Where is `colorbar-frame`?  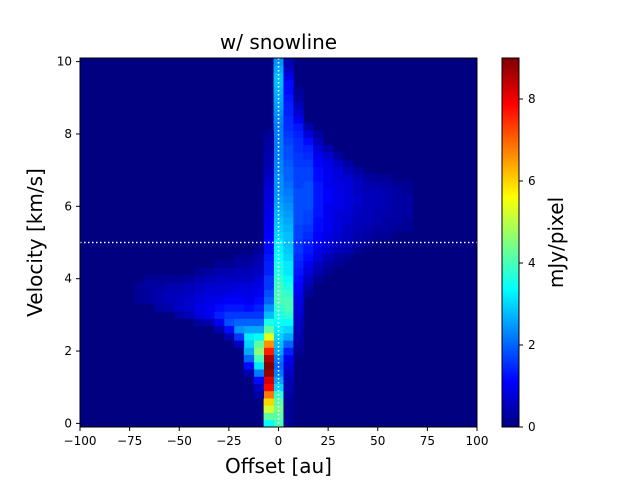
colorbar-frame is located at coordinates (510, 242).